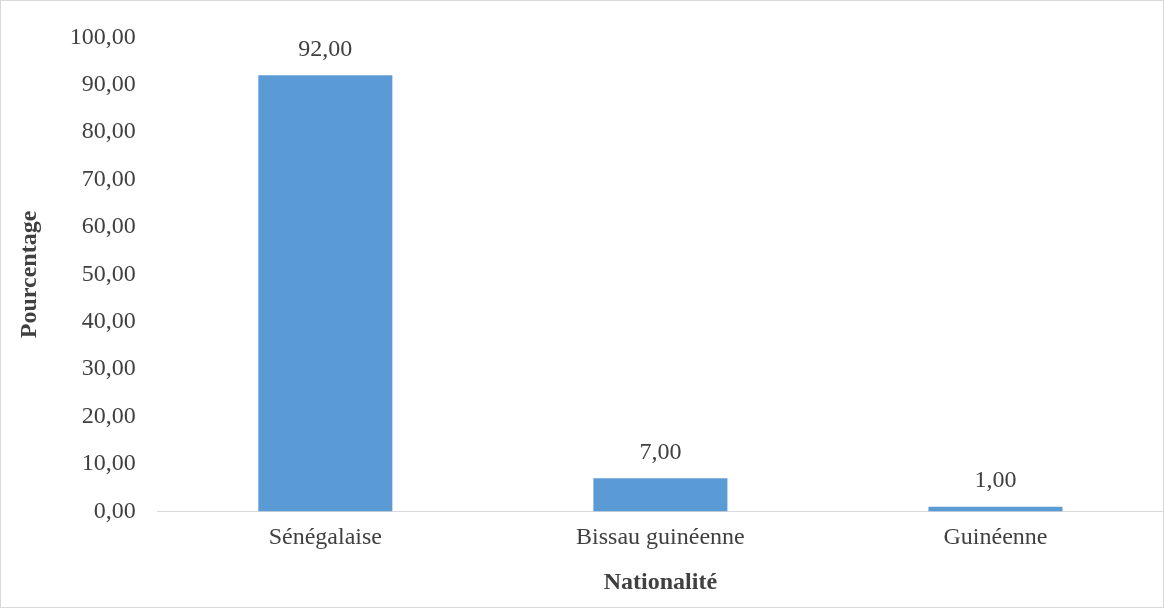  Describe the element at coordinates (660, 580) in the screenshot. I see `x-axis-title: Nationalité` at that location.